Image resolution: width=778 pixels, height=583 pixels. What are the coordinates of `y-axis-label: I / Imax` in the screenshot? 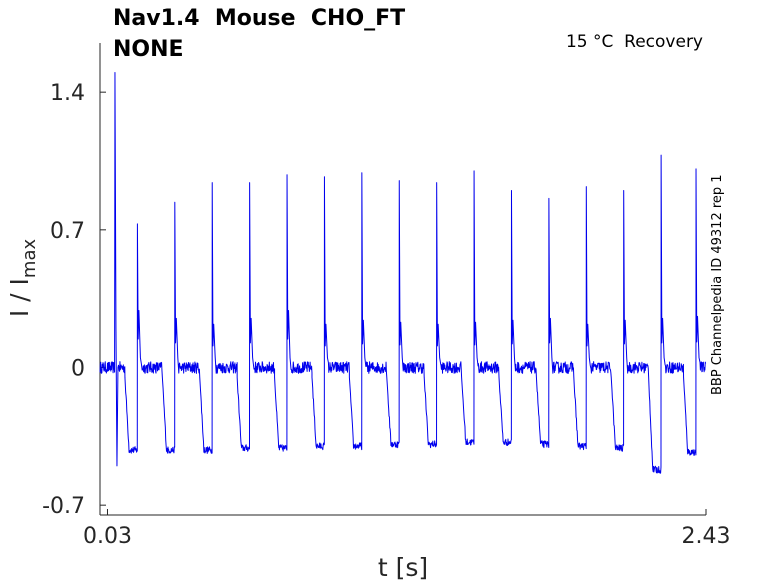 It's located at (22, 278).